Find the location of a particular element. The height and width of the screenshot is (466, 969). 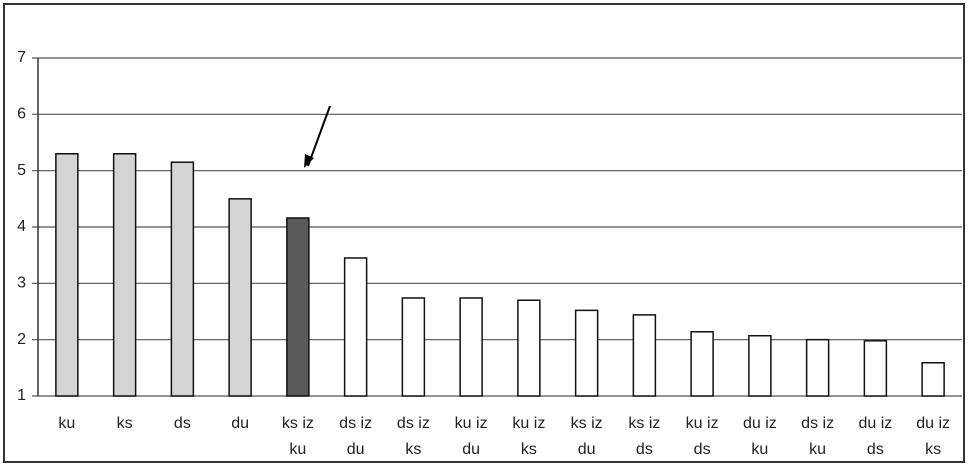

x-tick-label: du iz ku is located at coordinates (760, 436).